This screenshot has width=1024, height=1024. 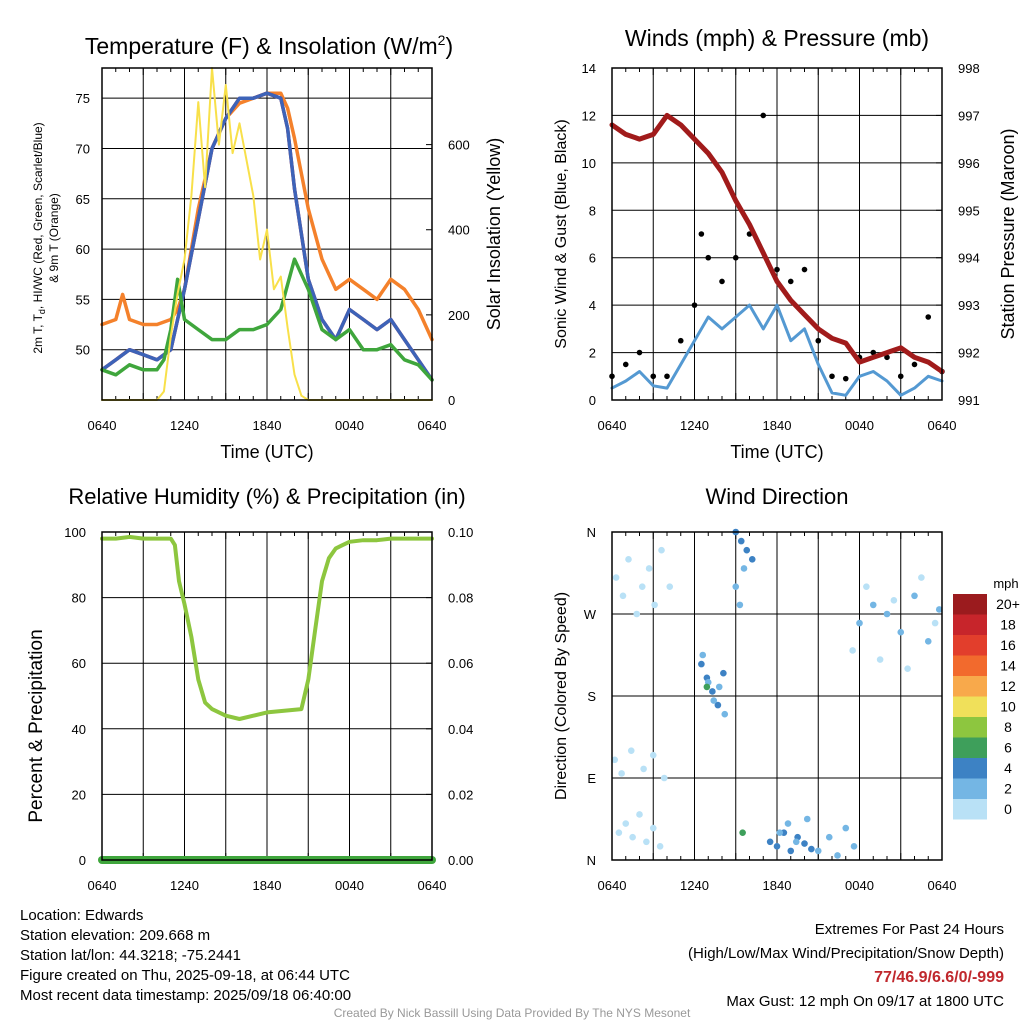 What do you see at coordinates (267, 236) in the screenshot?
I see `series-hi-wc` at bounding box center [267, 236].